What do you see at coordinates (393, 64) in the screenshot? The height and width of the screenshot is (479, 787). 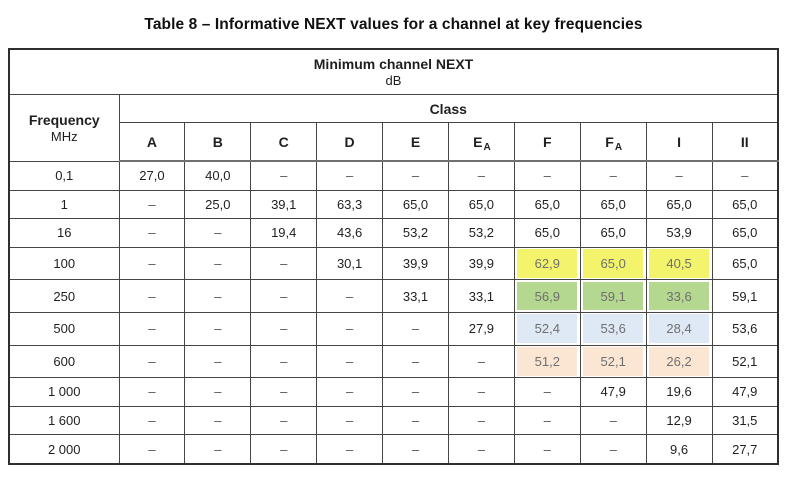 I see `header-main-label: Minimum channel NEXT` at bounding box center [393, 64].